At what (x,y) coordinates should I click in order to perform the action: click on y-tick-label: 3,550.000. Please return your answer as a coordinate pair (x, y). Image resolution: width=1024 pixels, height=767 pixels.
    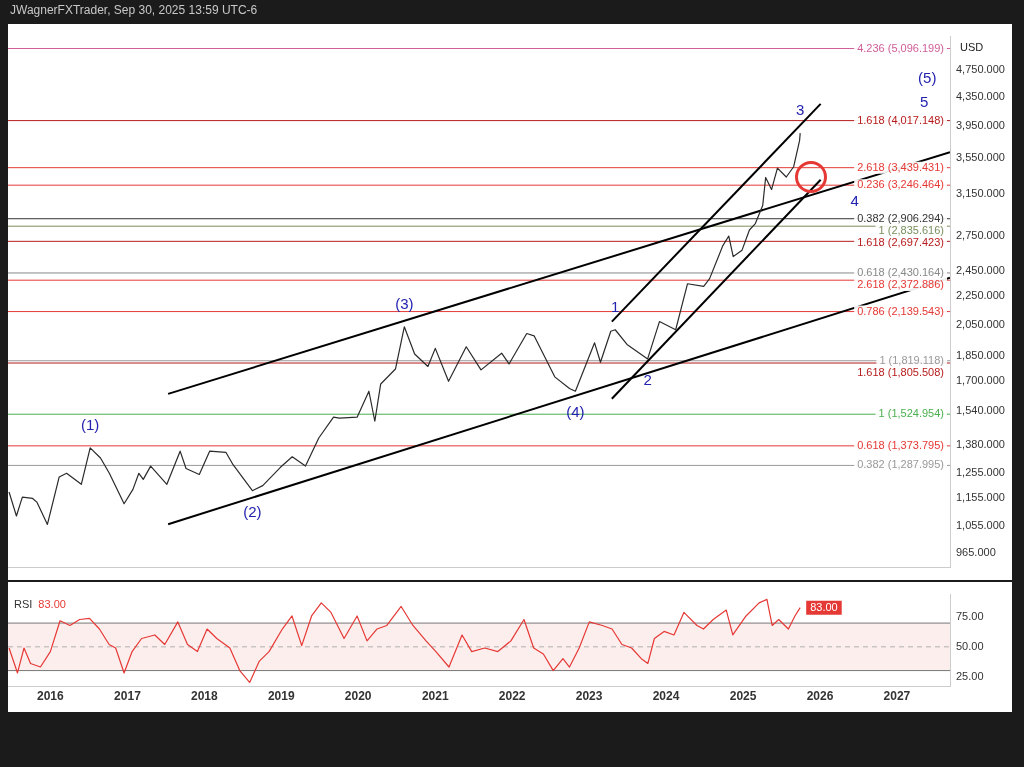
    Looking at the image, I should click on (980, 157).